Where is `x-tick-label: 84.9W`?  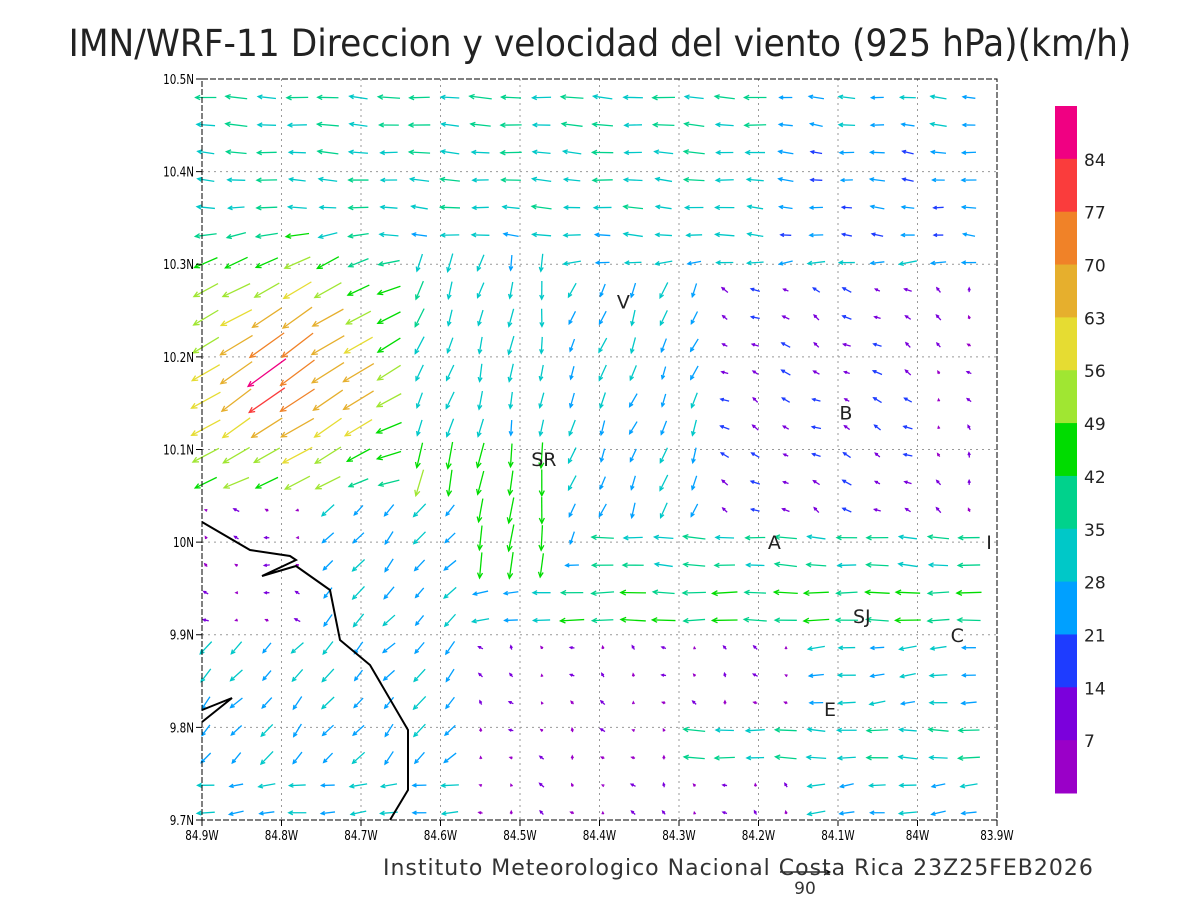 x-tick-label: 84.9W is located at coordinates (202, 835).